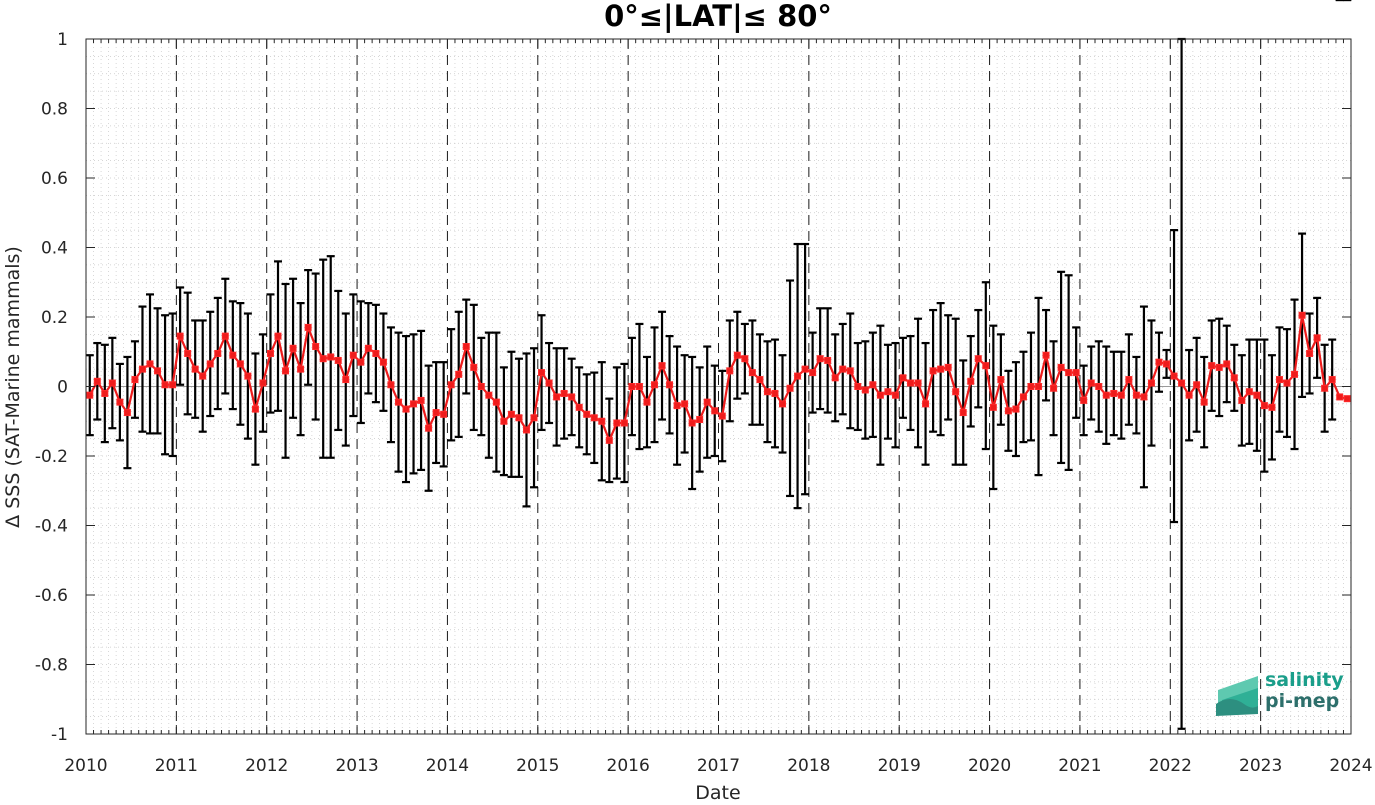 The image size is (1375, 805). What do you see at coordinates (51, 457) in the screenshot?
I see `y-tick-label: -0.2` at bounding box center [51, 457].